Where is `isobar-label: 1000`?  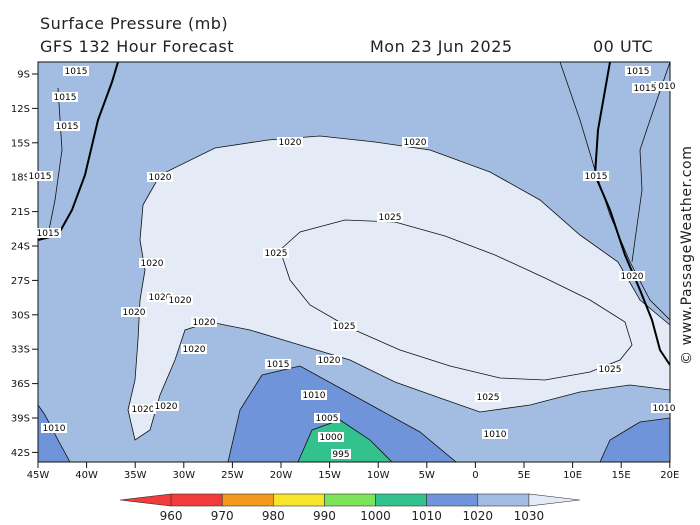
isobar-label: 1000 is located at coordinates (331, 438).